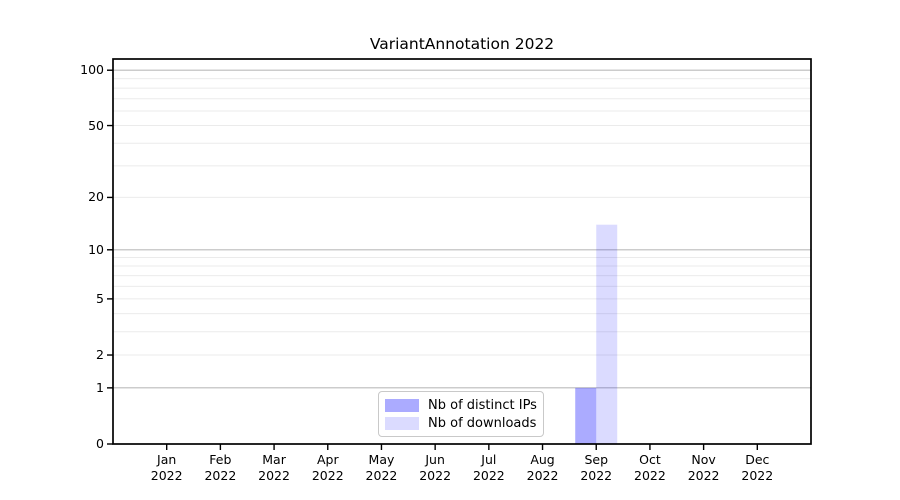 The height and width of the screenshot is (500, 900). What do you see at coordinates (586, 415) in the screenshot?
I see `bar-distinct-ips` at bounding box center [586, 415].